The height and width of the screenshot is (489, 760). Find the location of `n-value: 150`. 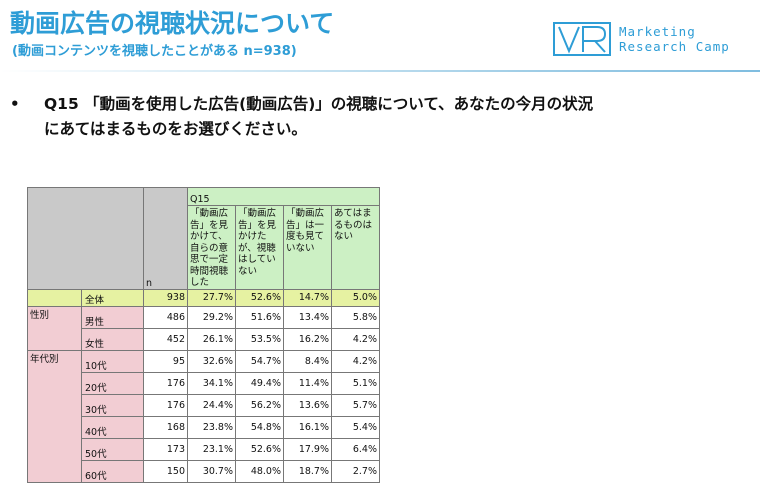

n-value: 150 is located at coordinates (165, 471).